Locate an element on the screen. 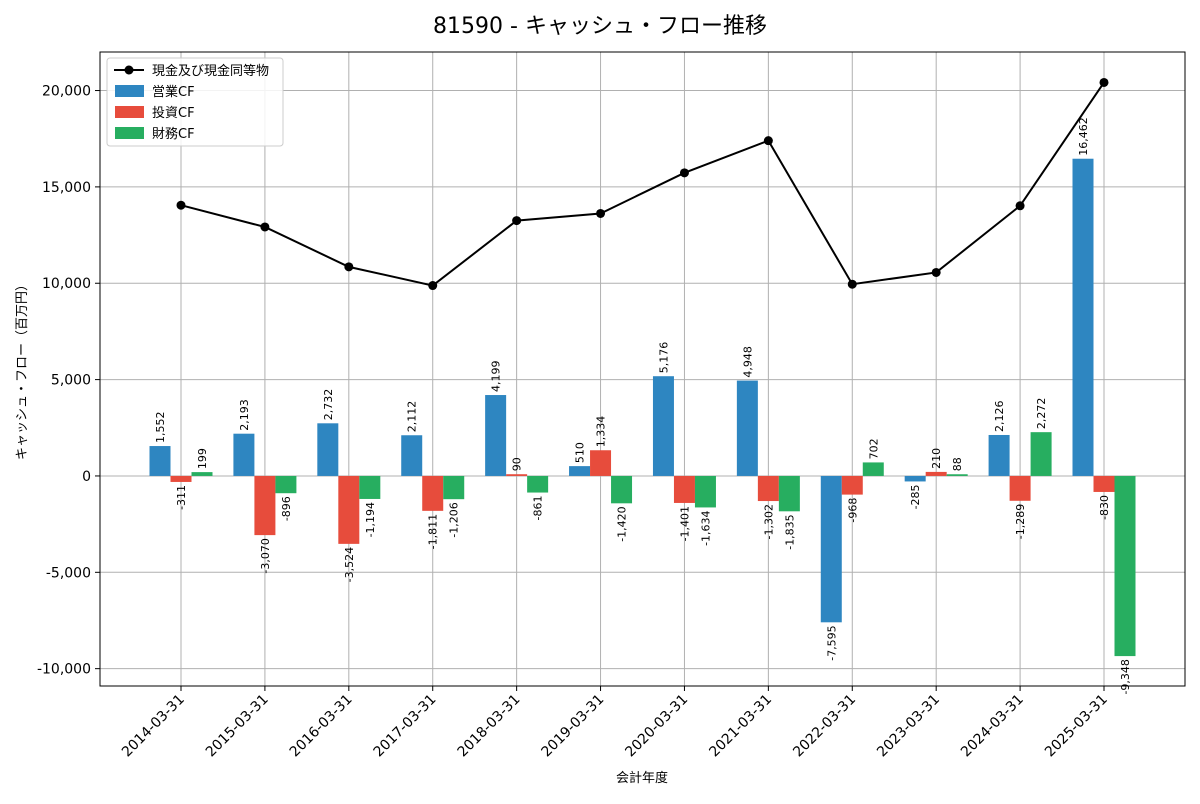  bar-value-label: -1,811 is located at coordinates (433, 531).